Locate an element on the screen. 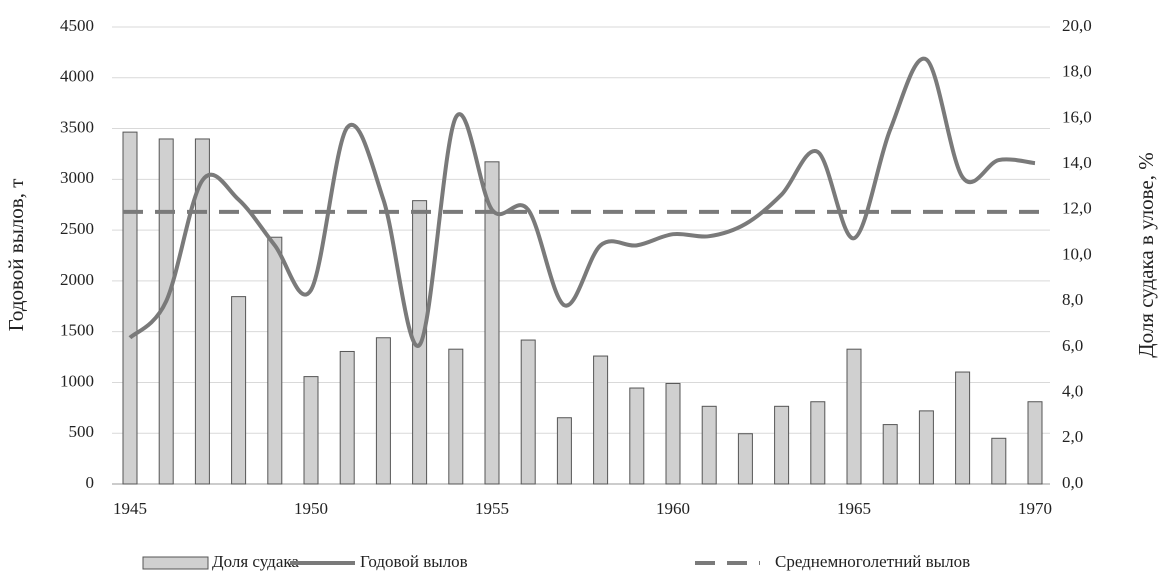 The height and width of the screenshot is (575, 1161). y2-tick-label: 4,0 is located at coordinates (1072, 391).